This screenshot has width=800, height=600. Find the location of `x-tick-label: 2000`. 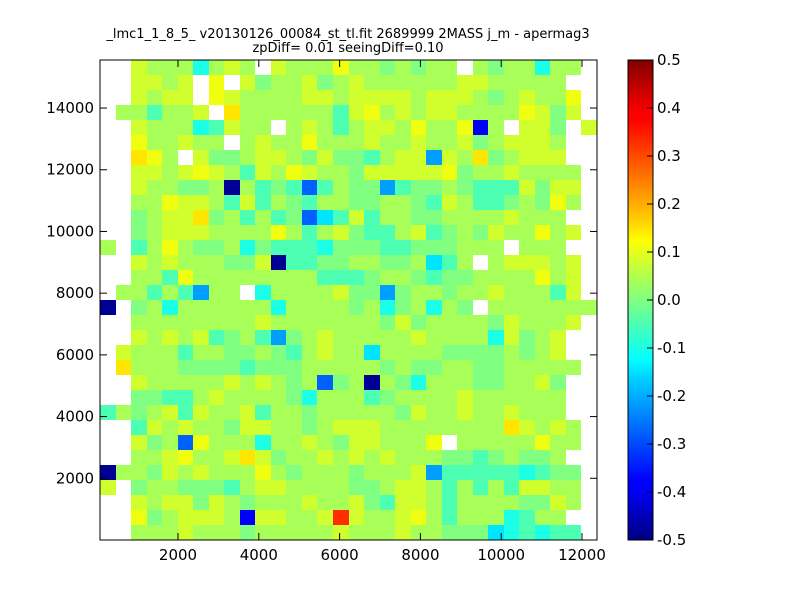

x-tick-label: 2000 is located at coordinates (178, 555).